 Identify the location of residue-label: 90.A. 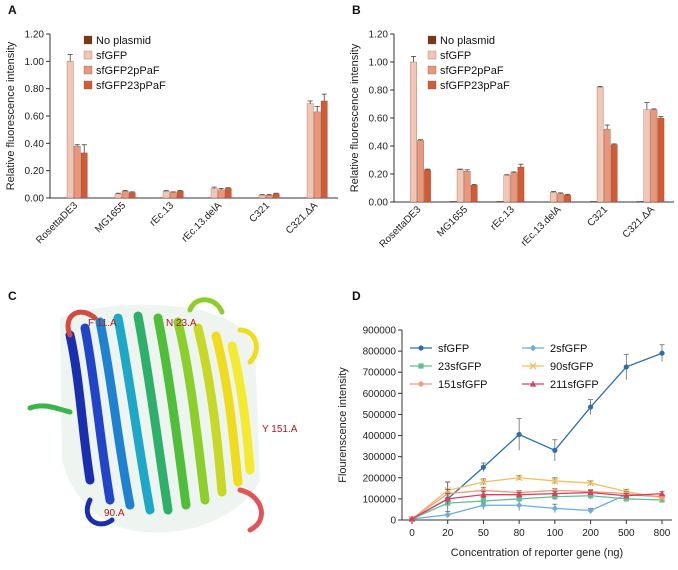
(114, 513).